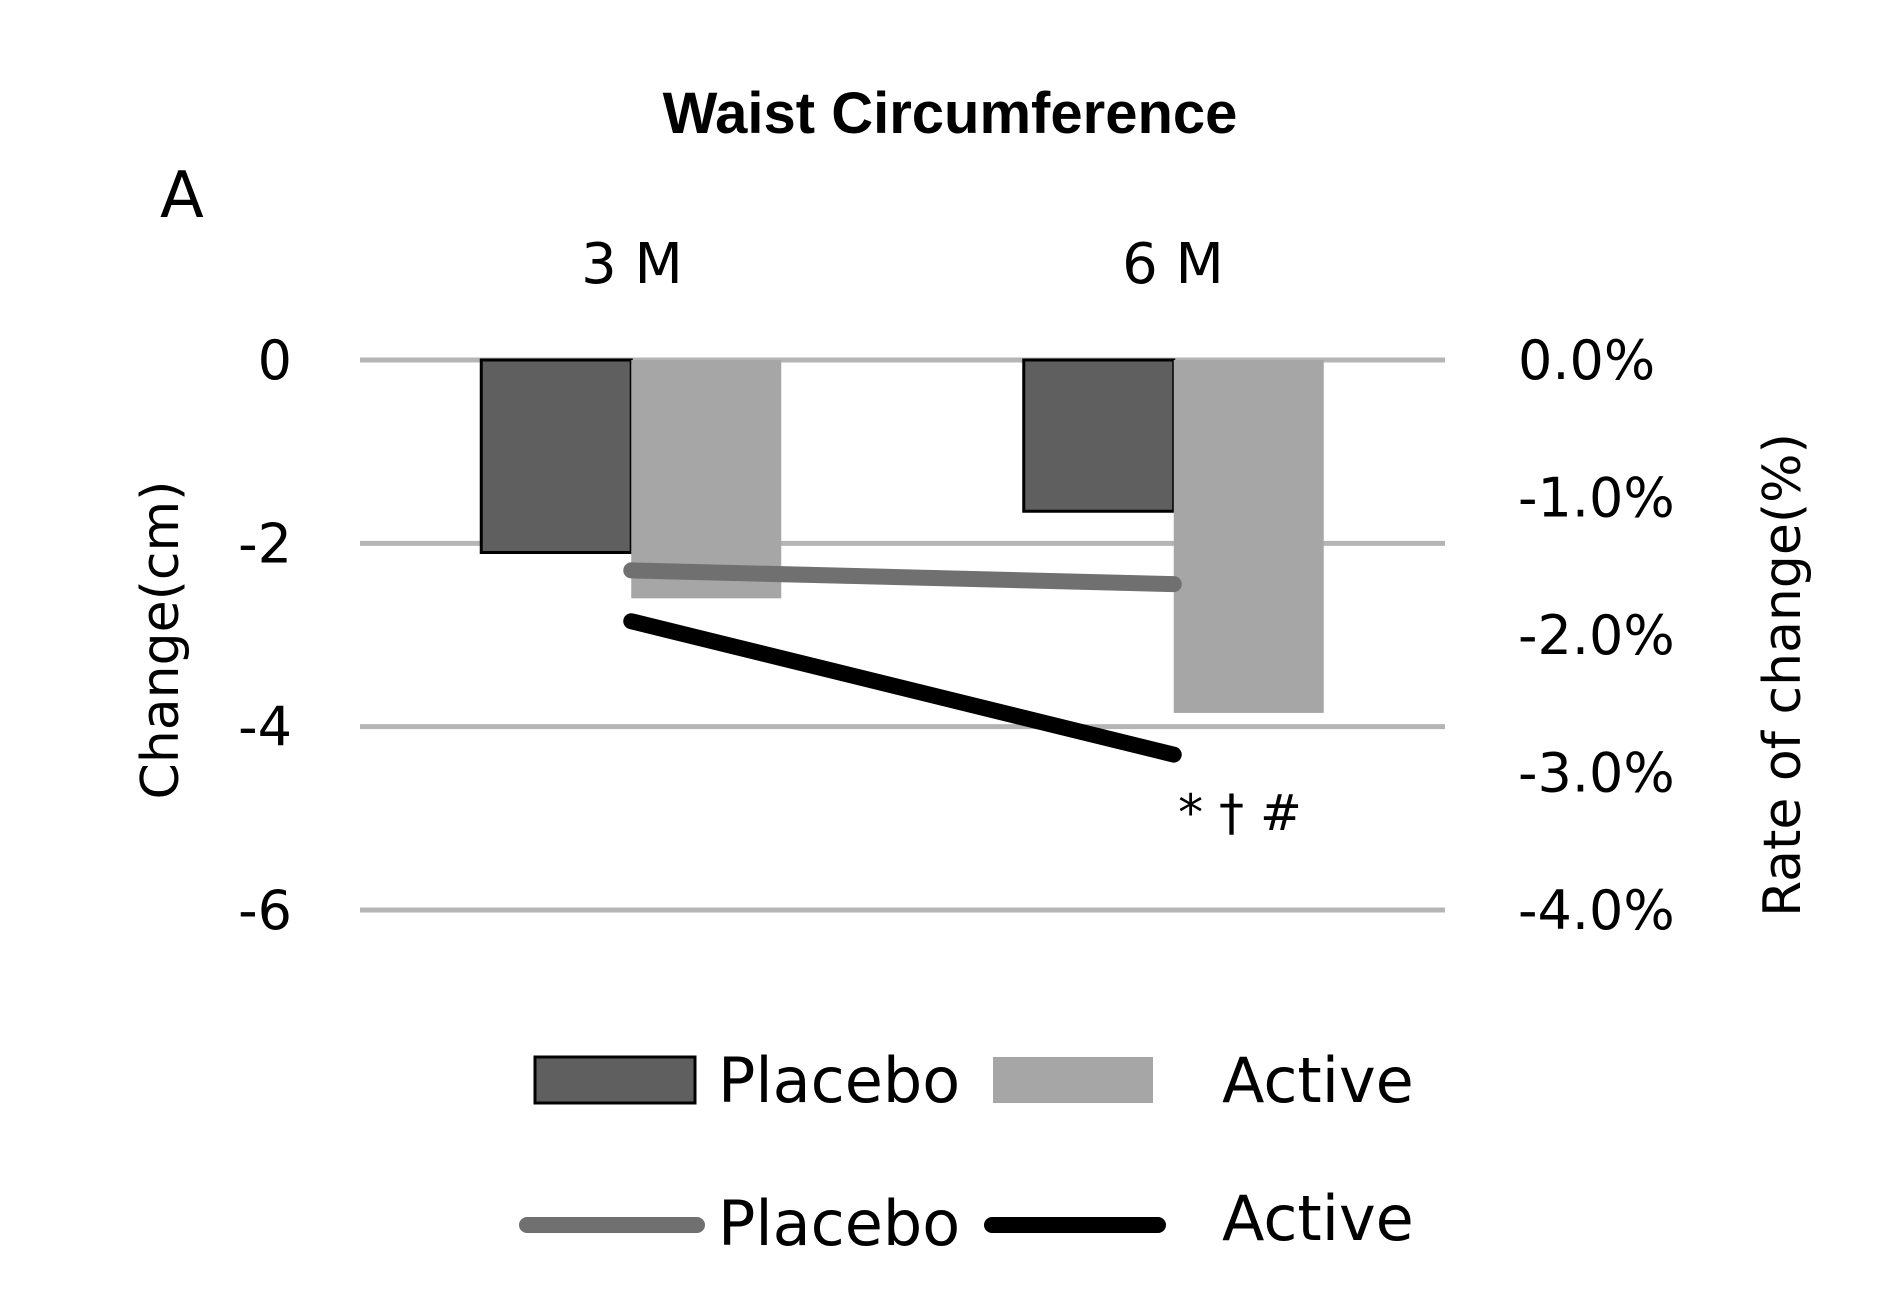 This screenshot has height=1310, width=1899. Describe the element at coordinates (901, 535) in the screenshot. I see `bar-series` at that location.